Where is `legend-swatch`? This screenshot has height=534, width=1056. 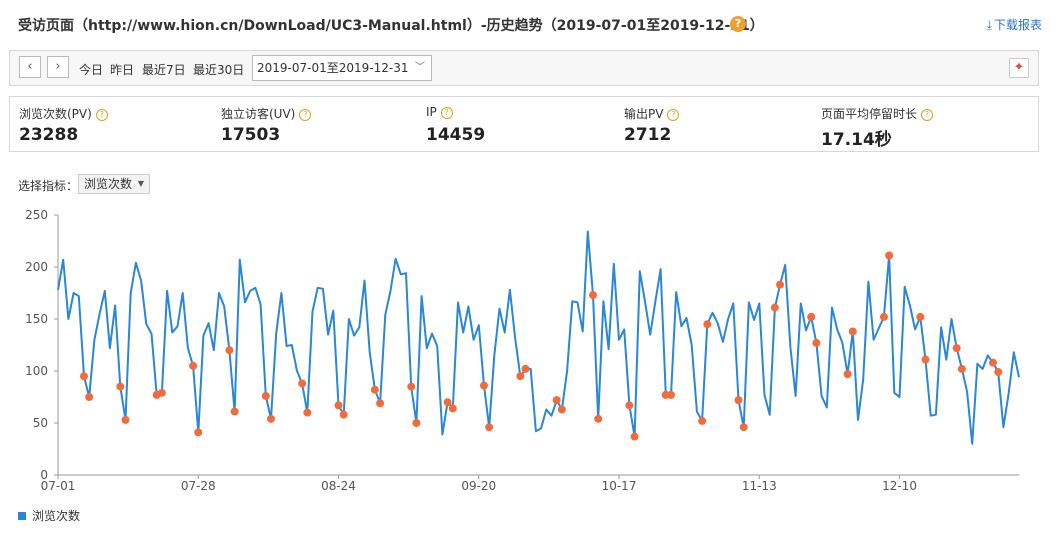 legend-swatch is located at coordinates (22, 516).